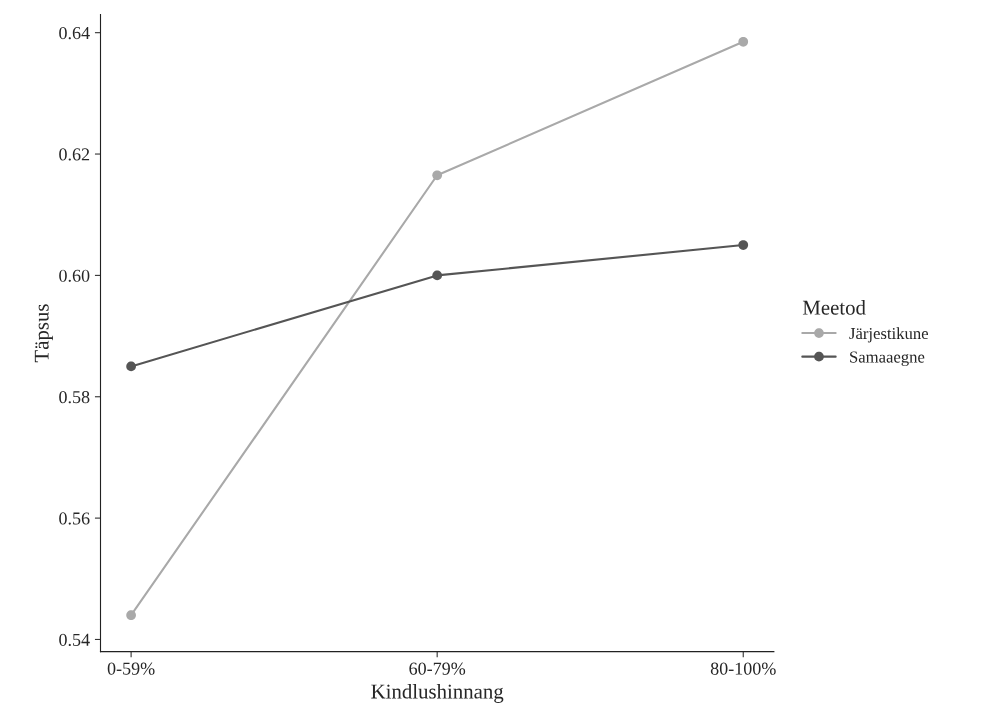 The height and width of the screenshot is (724, 1005). What do you see at coordinates (43, 333) in the screenshot?
I see `y-axis-title: Täpsus` at bounding box center [43, 333].